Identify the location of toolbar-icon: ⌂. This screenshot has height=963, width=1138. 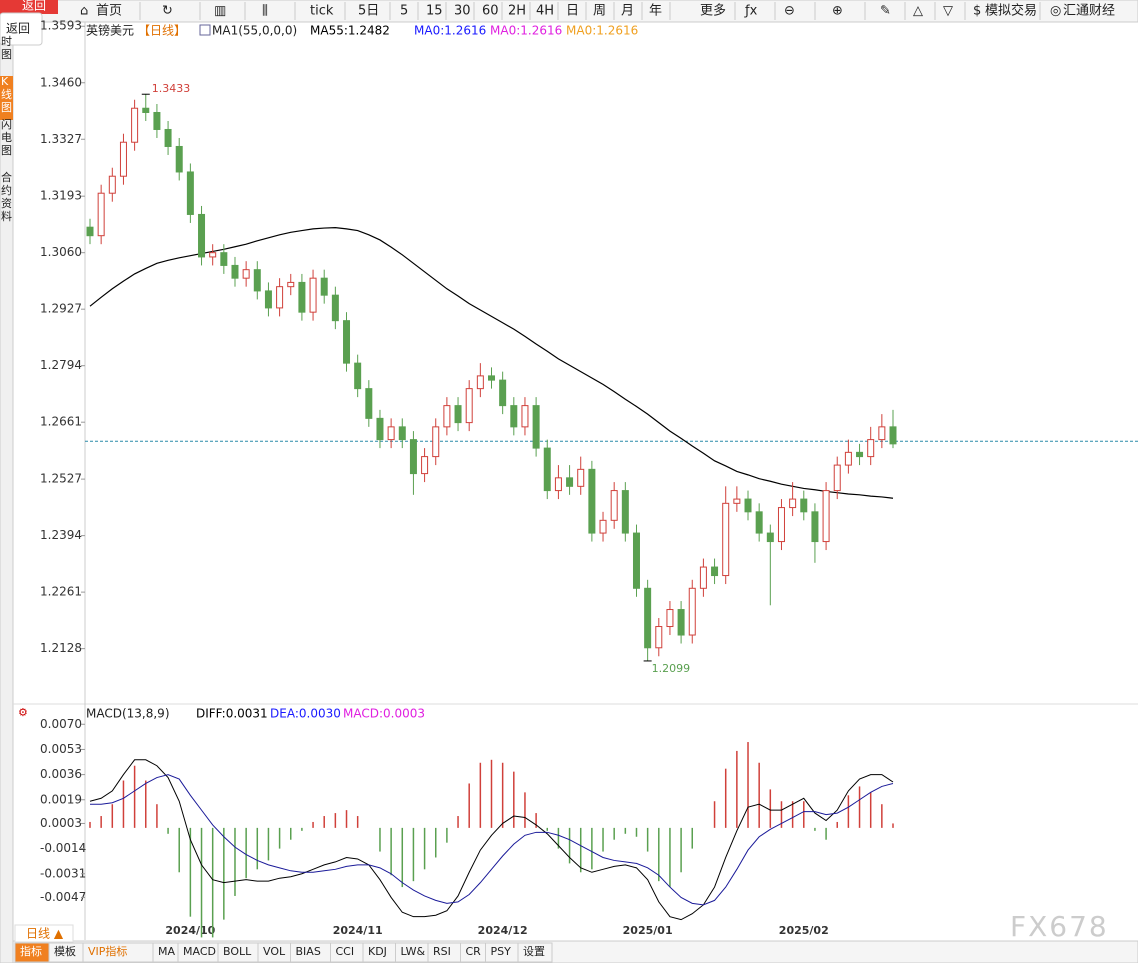
(84, 11).